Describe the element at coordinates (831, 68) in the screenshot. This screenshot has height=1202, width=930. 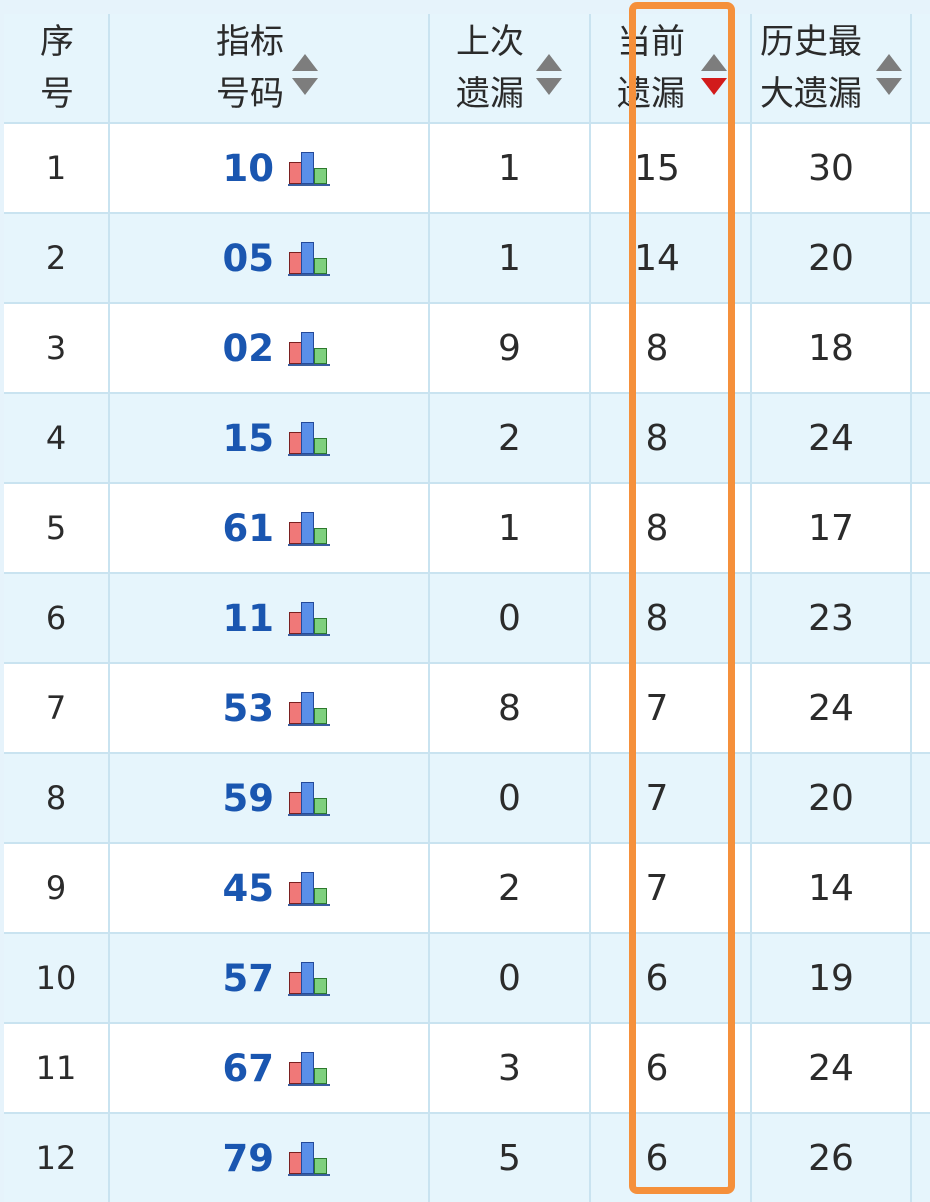
I see `header-max-miss: 历史最 大遗漏` at that location.